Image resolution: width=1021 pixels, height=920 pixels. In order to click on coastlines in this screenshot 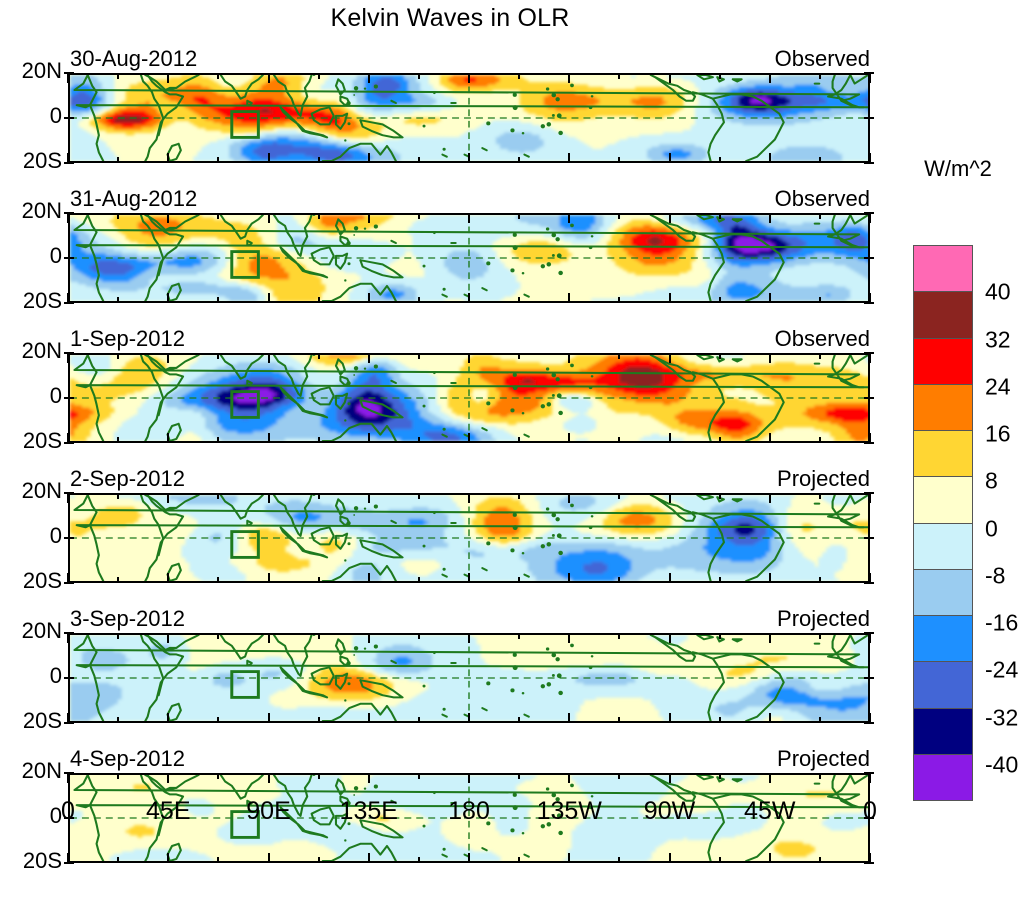, I will do `click(470, 258)`.